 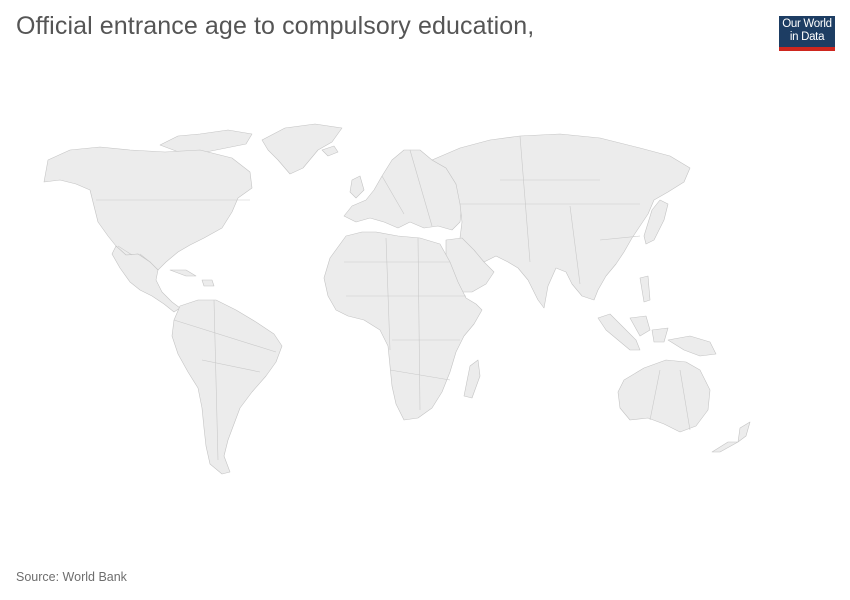 What do you see at coordinates (227, 387) in the screenshot?
I see `region-south-america` at bounding box center [227, 387].